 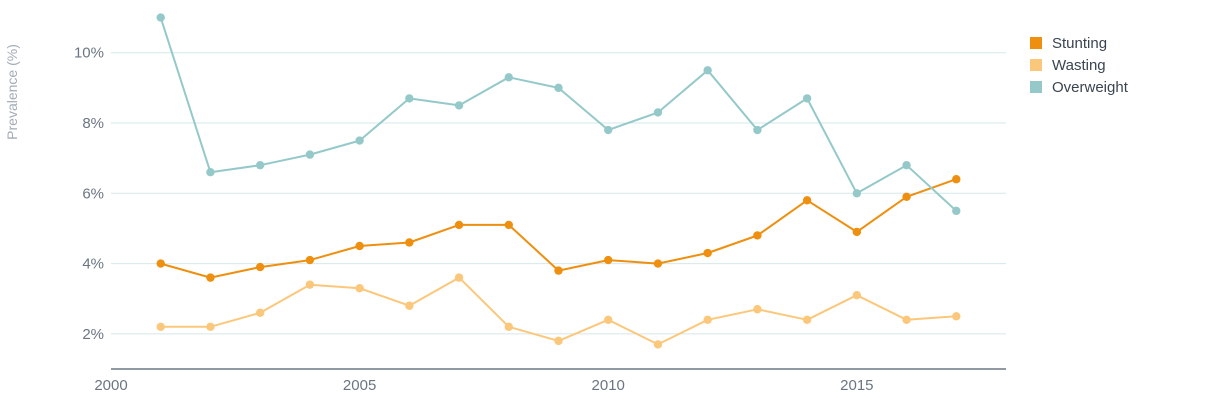 I want to click on legend-swatch-stunting, so click(x=1036, y=43).